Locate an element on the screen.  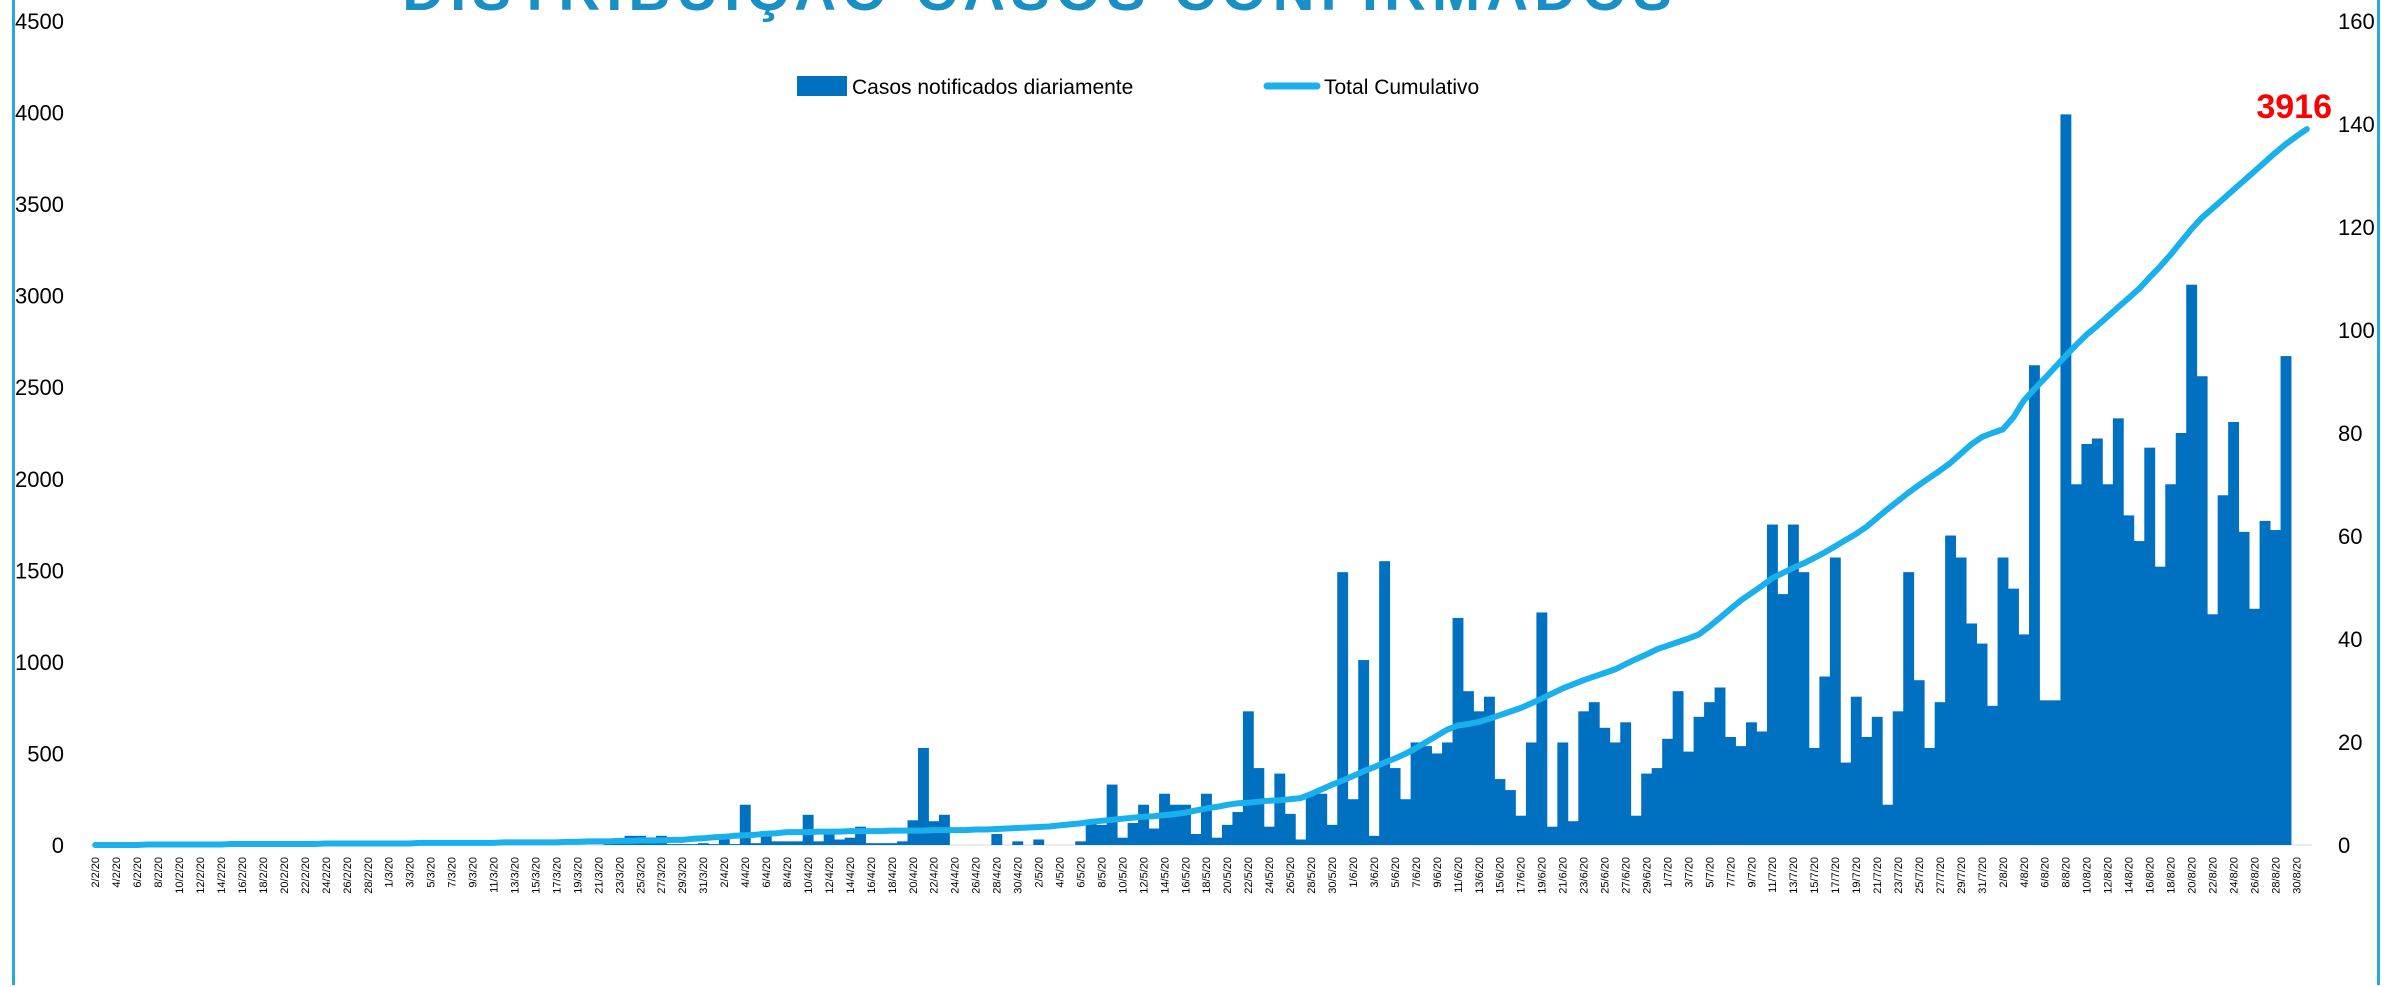
x-tick-label: 2/5/20 is located at coordinates (1040, 872).